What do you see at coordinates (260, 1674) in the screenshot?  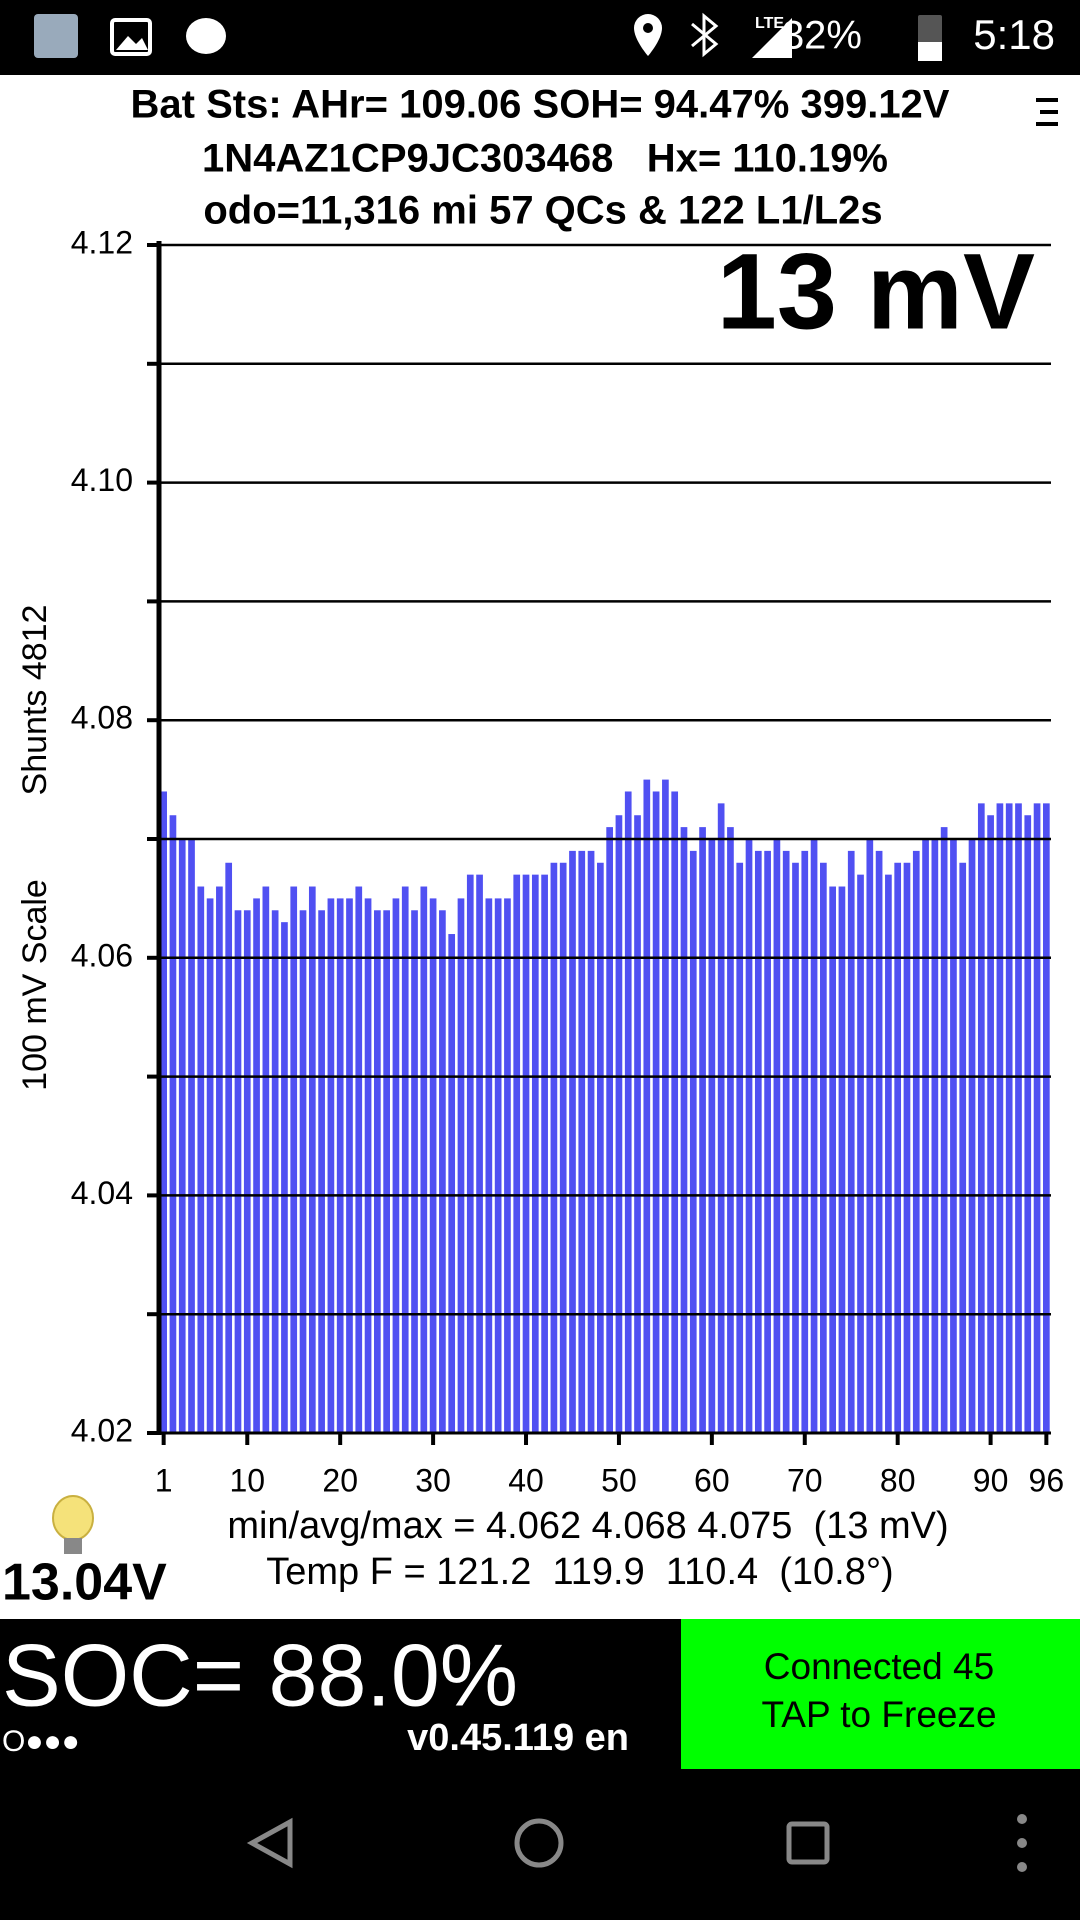 I see `soc: SOC= 88.0%` at bounding box center [260, 1674].